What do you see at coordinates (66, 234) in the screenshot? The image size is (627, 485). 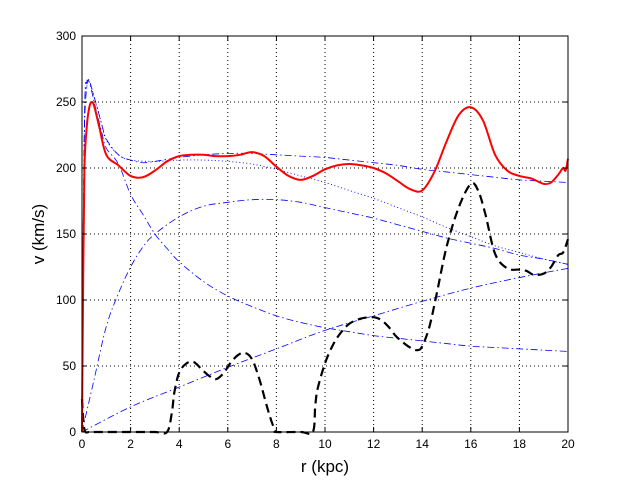 I see `y-tick-label: 150` at bounding box center [66, 234].